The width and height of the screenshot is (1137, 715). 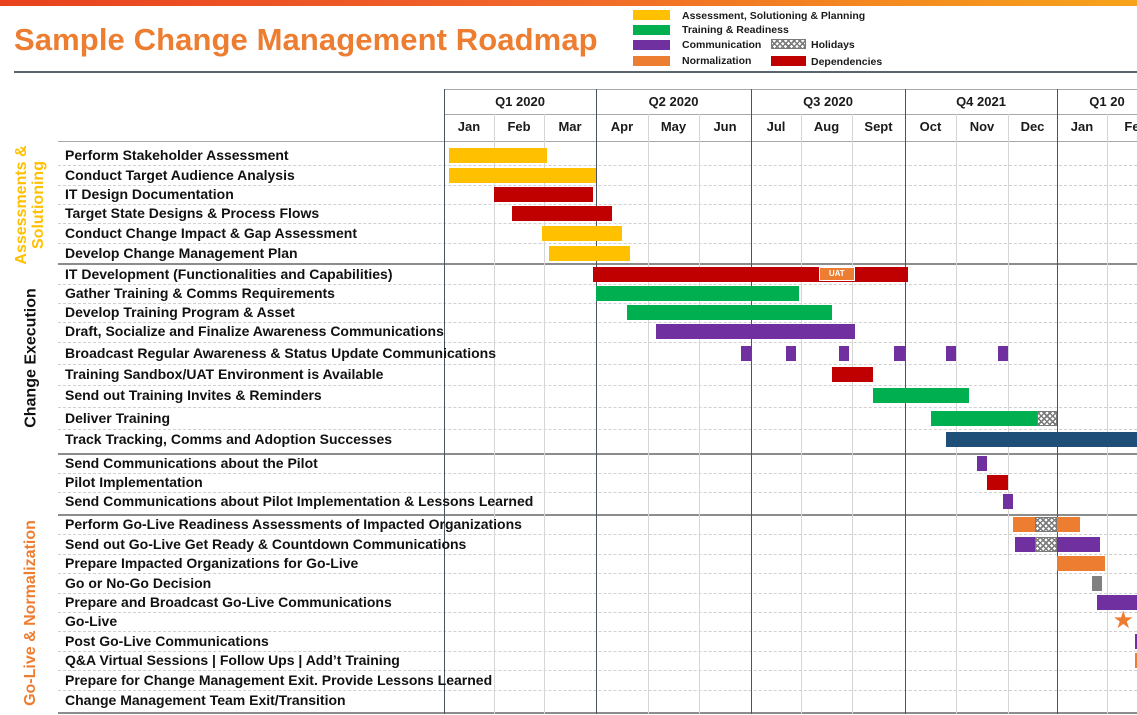 What do you see at coordinates (788, 61) in the screenshot?
I see `legend-swatch-dependency` at bounding box center [788, 61].